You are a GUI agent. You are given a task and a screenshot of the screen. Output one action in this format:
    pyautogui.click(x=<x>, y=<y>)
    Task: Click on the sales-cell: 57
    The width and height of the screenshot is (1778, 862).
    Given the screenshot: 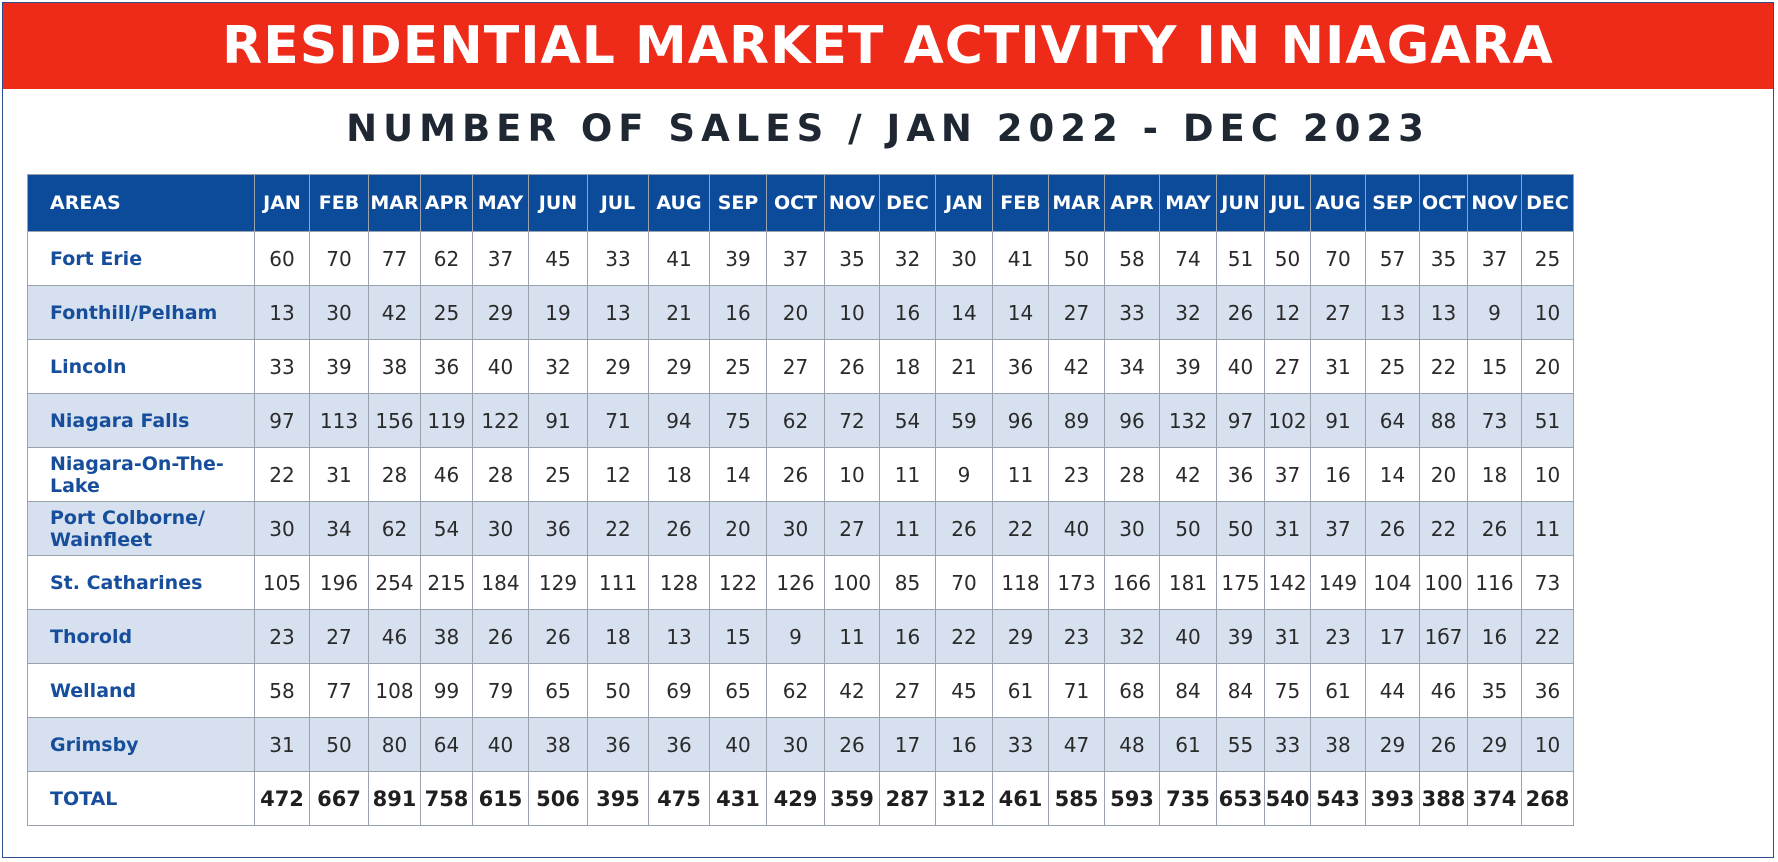 What is the action you would take?
    pyautogui.click(x=1392, y=258)
    